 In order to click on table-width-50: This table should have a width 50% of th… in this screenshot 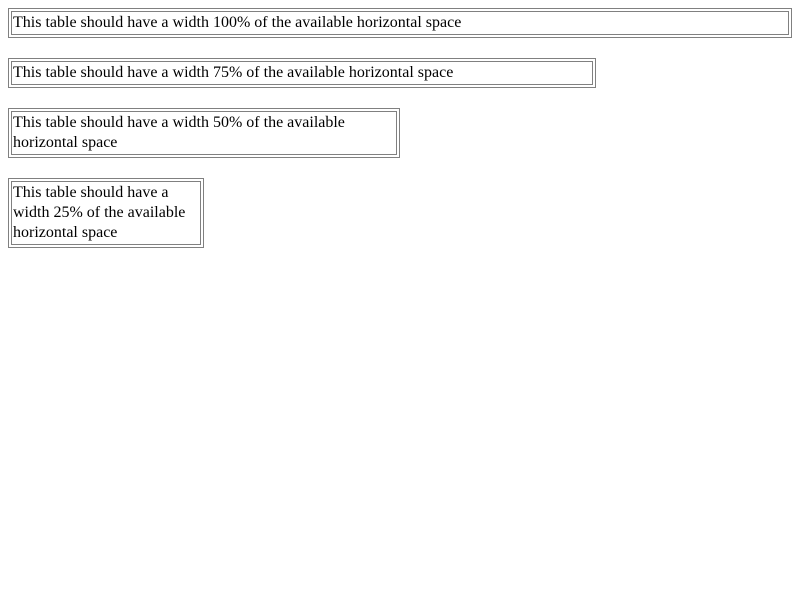, I will do `click(204, 133)`.